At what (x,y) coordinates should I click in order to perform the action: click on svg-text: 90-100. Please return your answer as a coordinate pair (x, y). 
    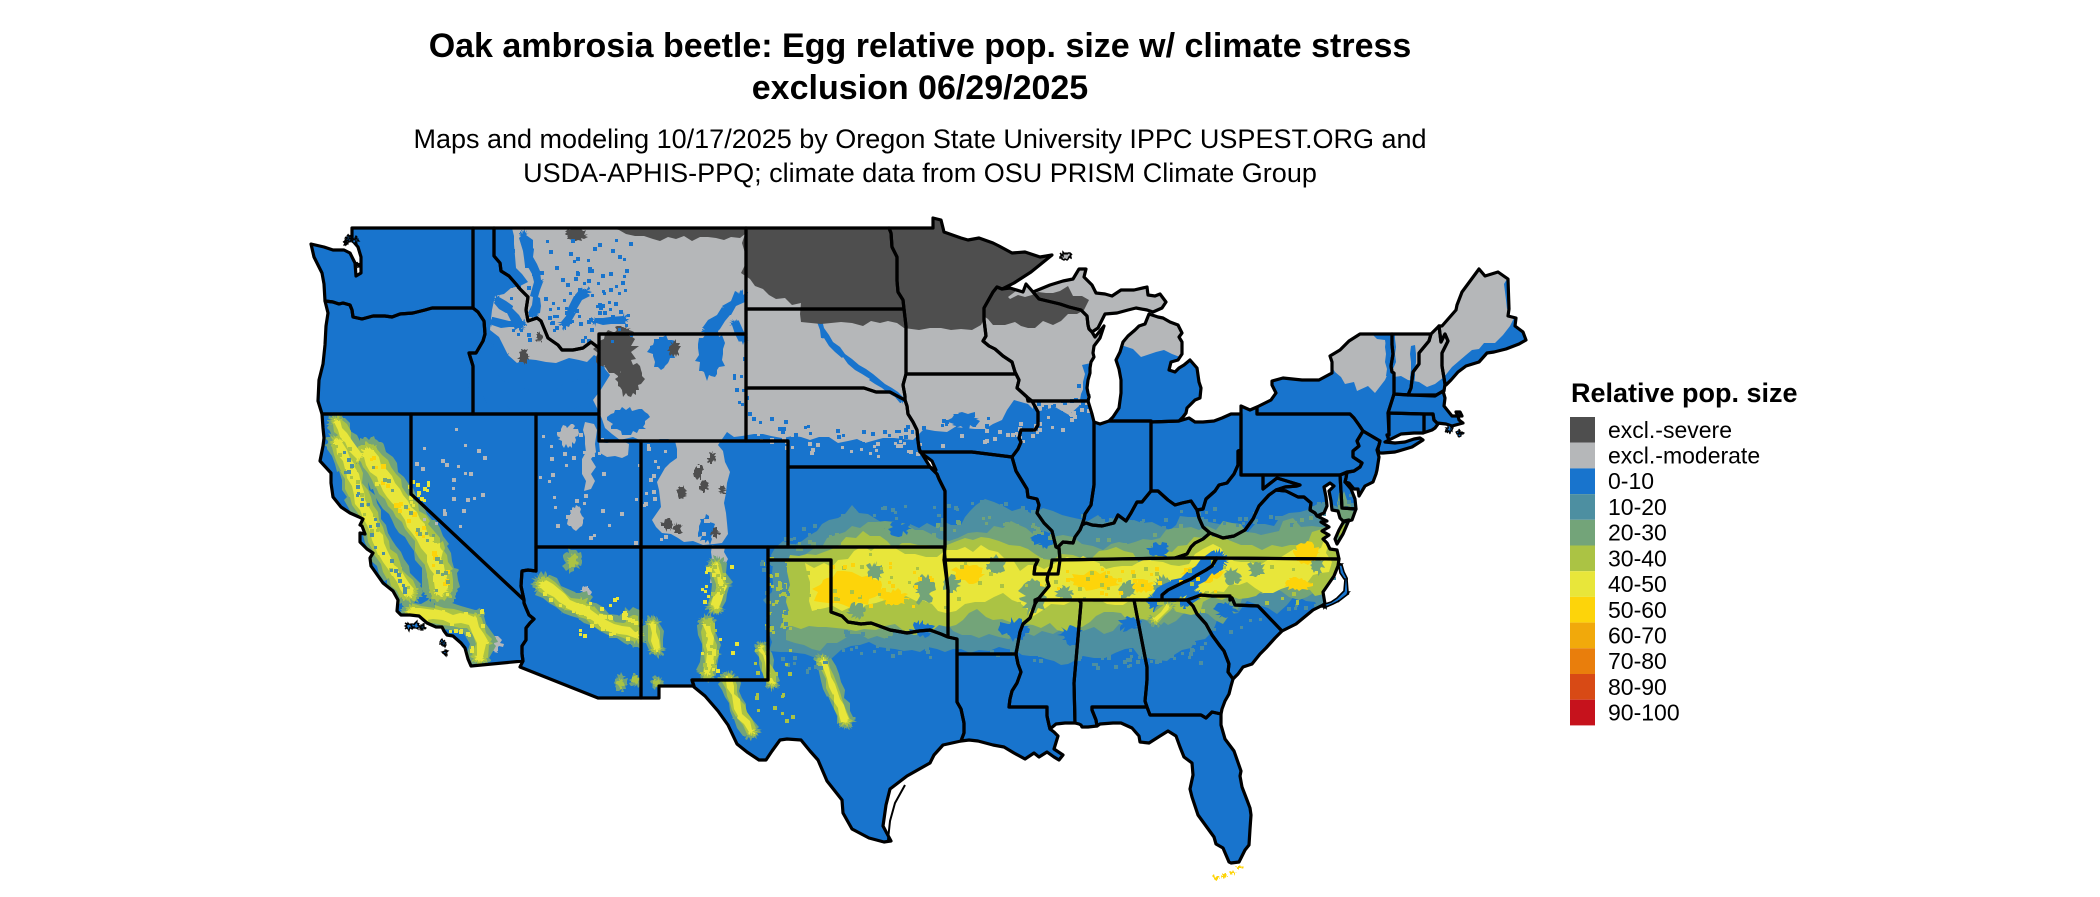
    Looking at the image, I should click on (1644, 713).